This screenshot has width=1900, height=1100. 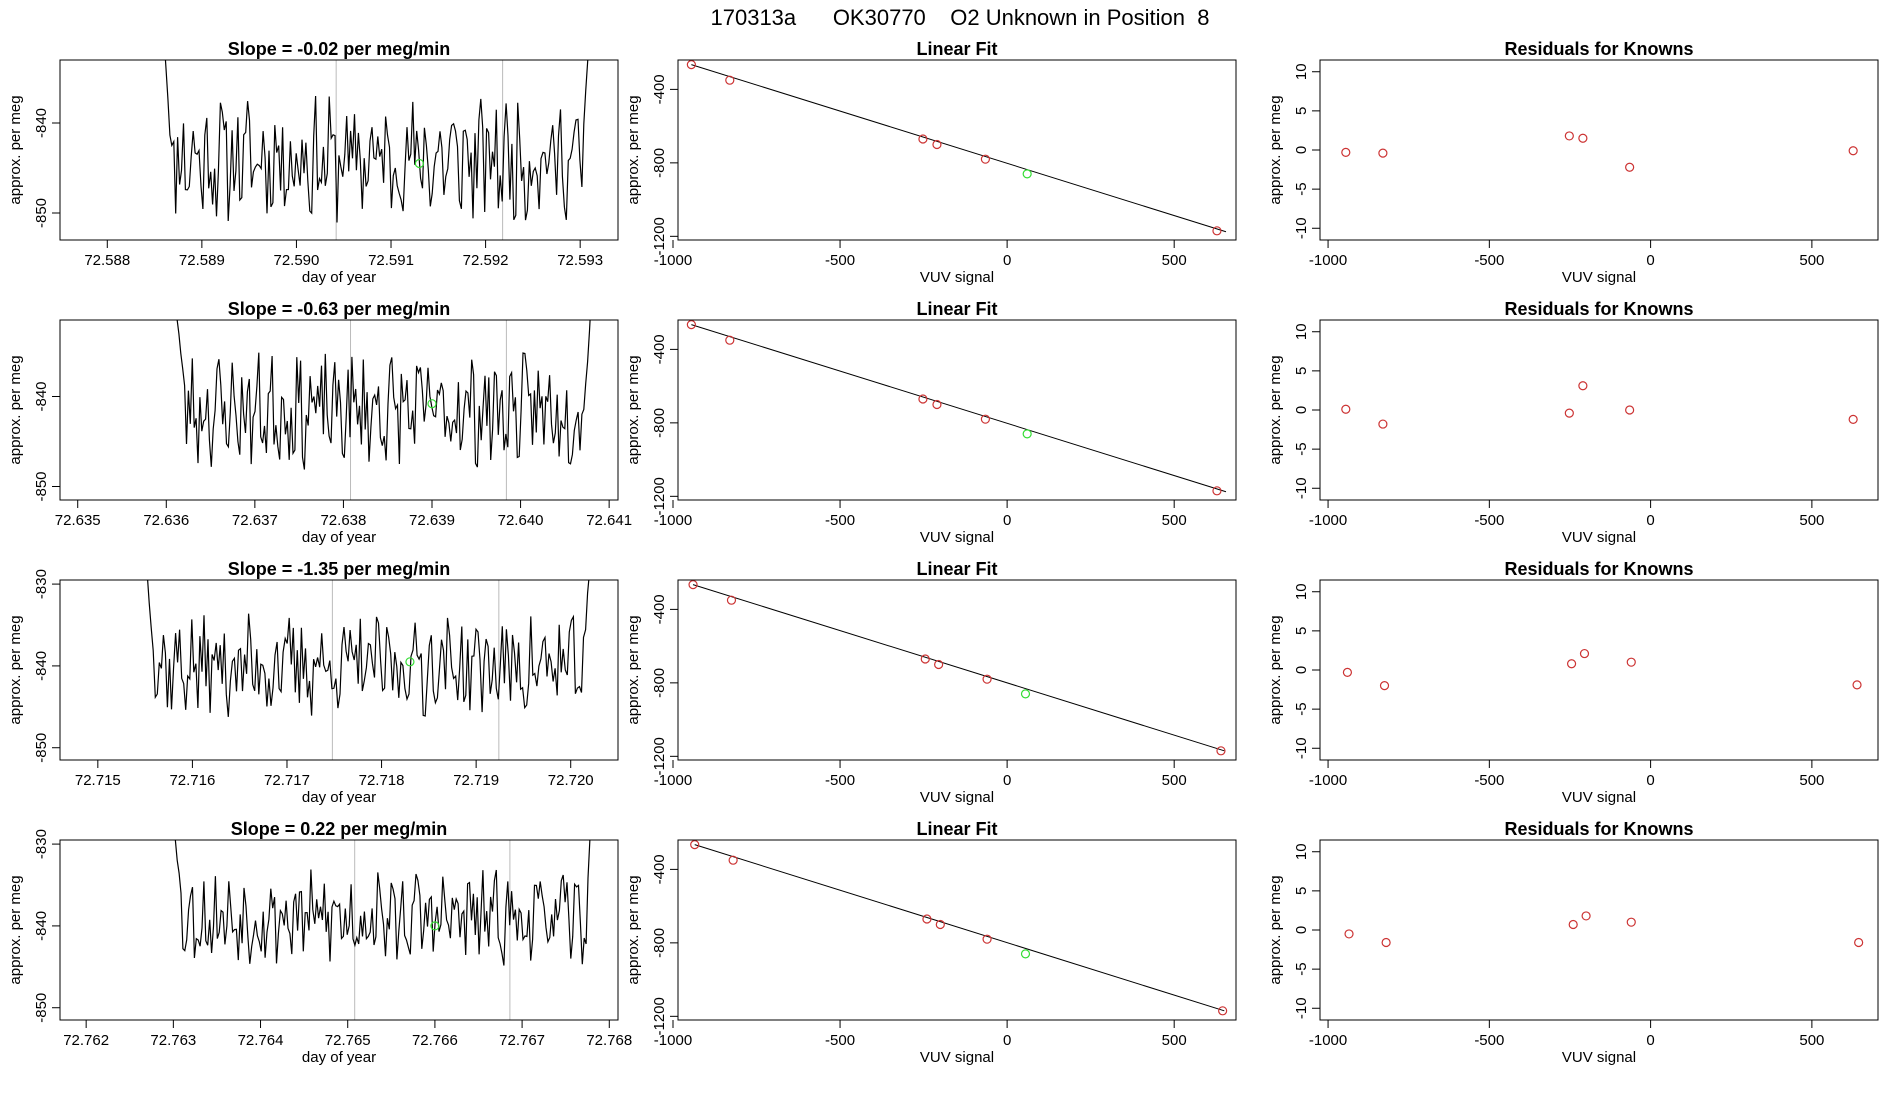 What do you see at coordinates (522, 1040) in the screenshot?
I see `x-tick-label: 72.767` at bounding box center [522, 1040].